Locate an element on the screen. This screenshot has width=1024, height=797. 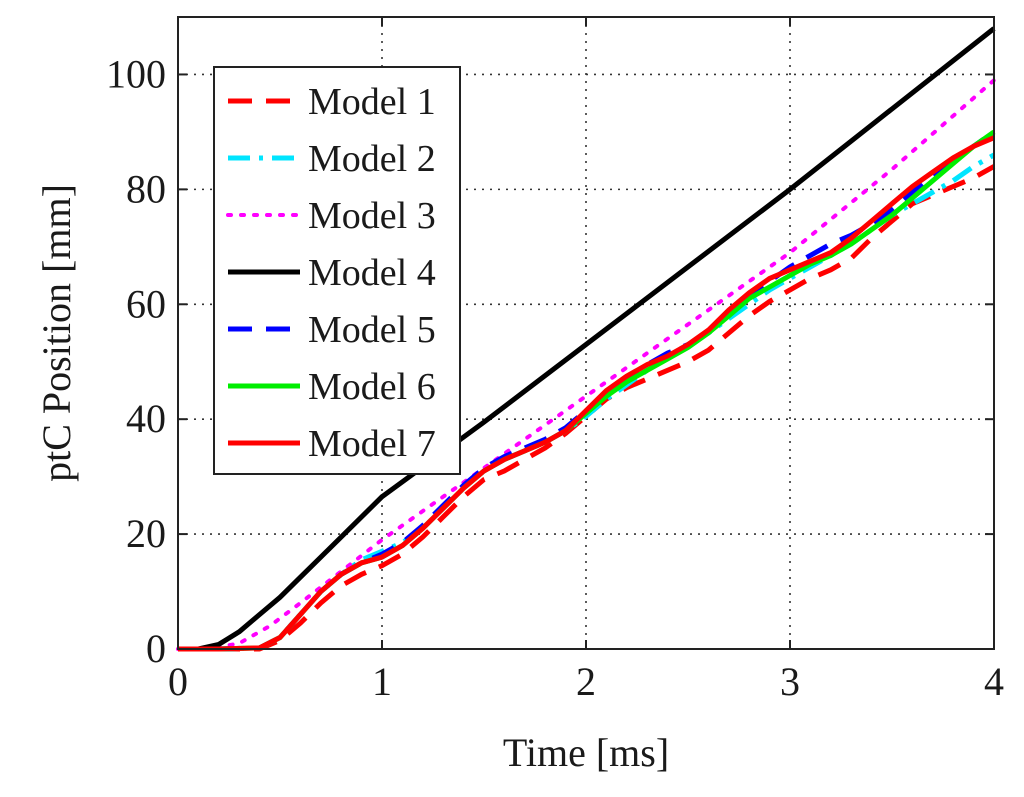
x-tick-label: 1 is located at coordinates (382, 681).